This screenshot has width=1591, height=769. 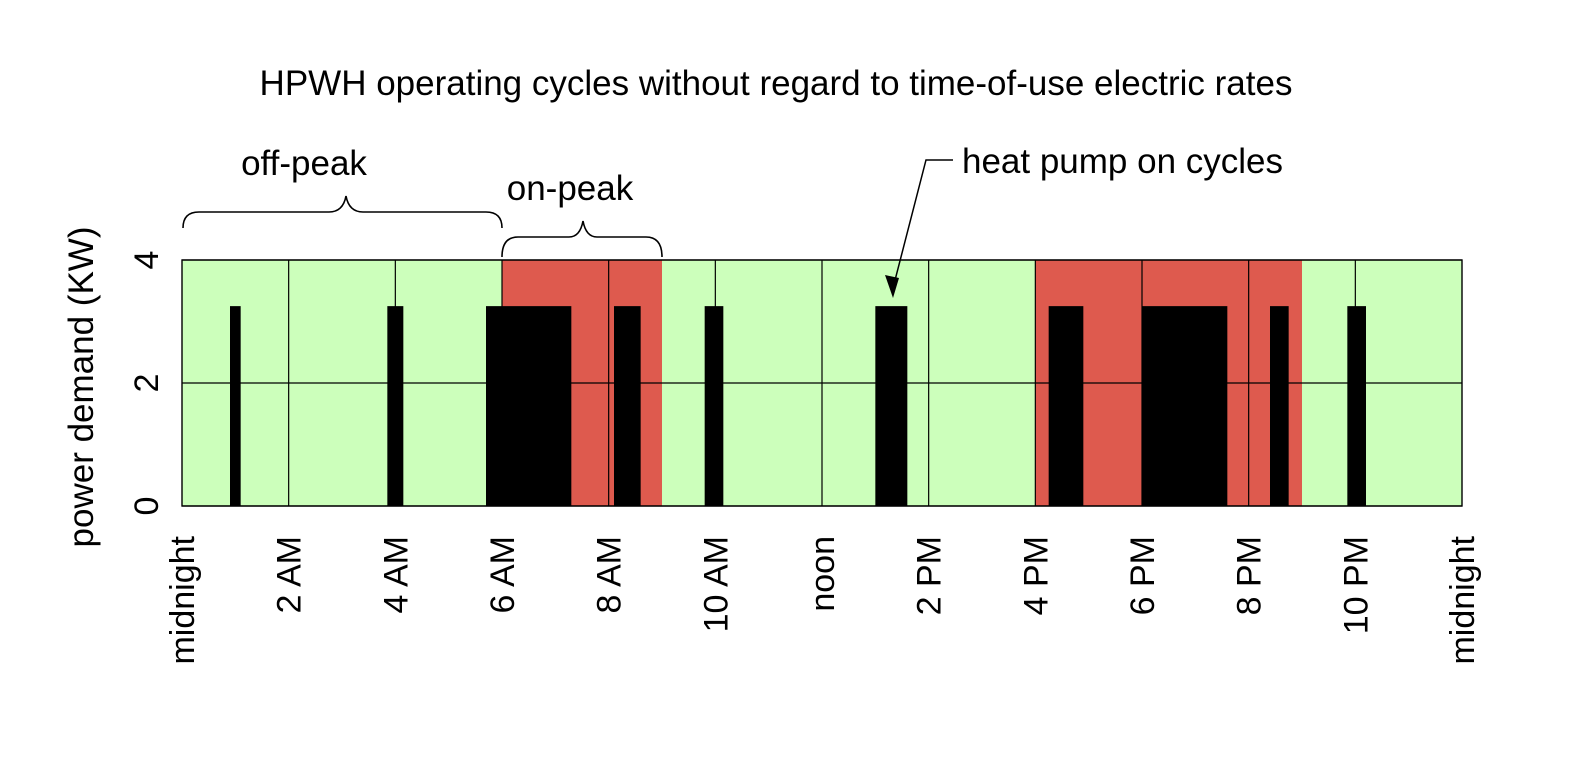 I want to click on x-tick-label-6: 6 AM, so click(x=503, y=574).